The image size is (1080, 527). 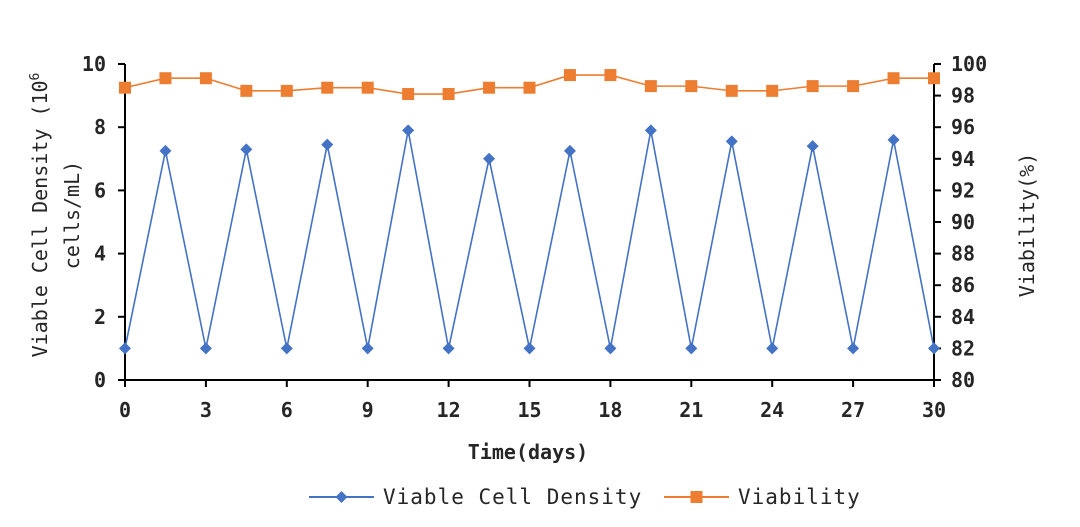 I want to click on right-tick-label: 80, so click(x=963, y=380).